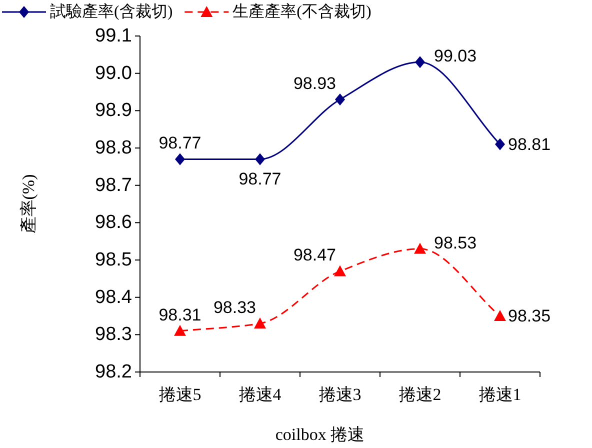  Describe the element at coordinates (500, 394) in the screenshot. I see `x-tick-label: 捲速1` at that location.